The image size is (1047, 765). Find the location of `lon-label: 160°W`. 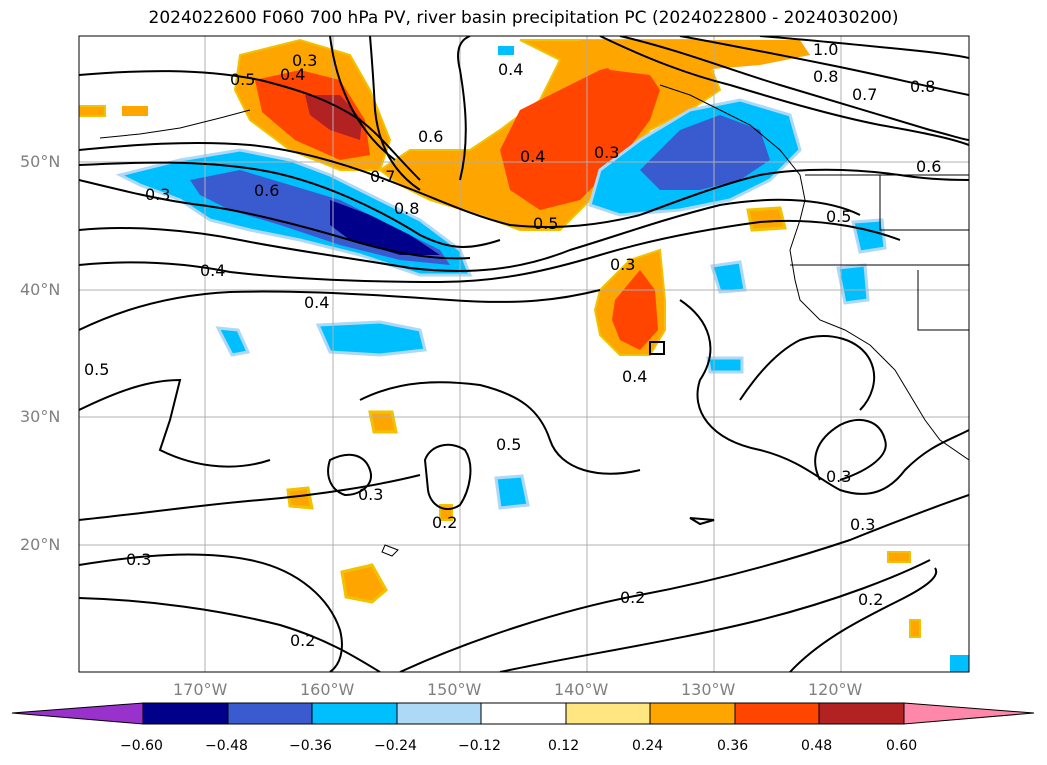

lon-label: 160°W is located at coordinates (327, 689).